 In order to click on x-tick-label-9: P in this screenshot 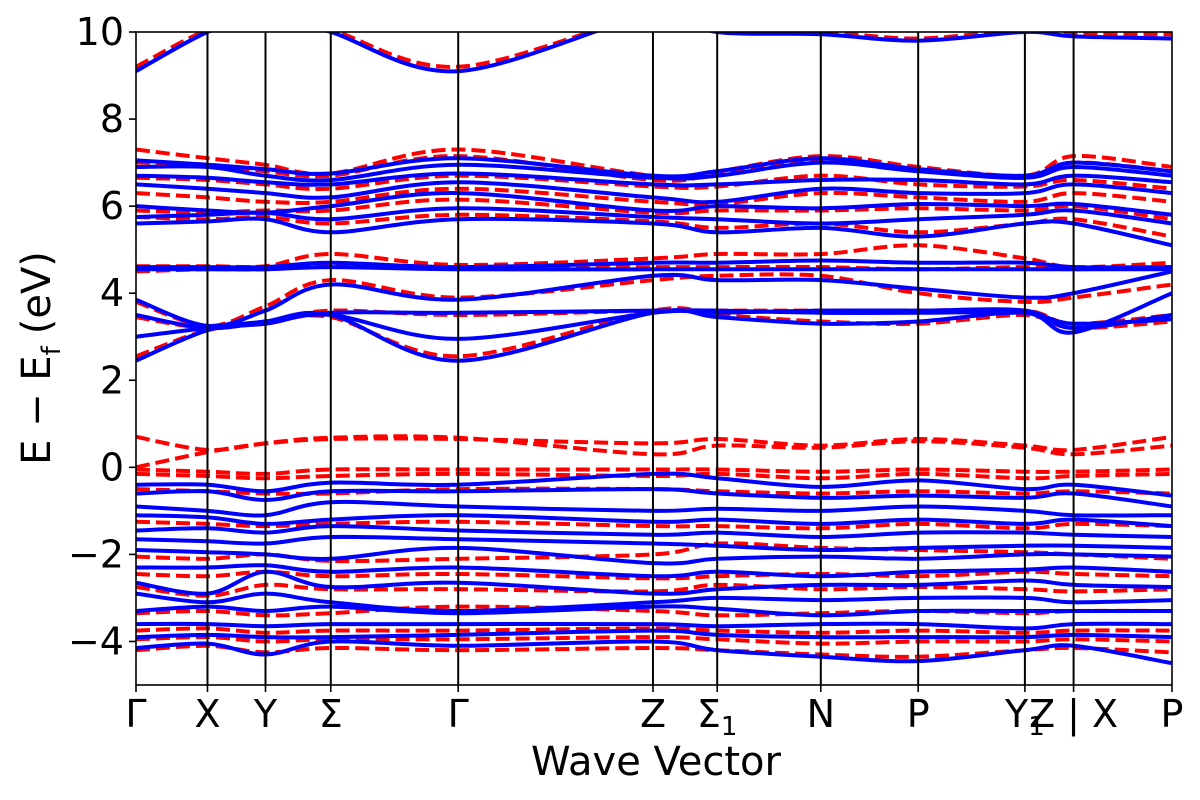, I will do `click(918, 714)`.